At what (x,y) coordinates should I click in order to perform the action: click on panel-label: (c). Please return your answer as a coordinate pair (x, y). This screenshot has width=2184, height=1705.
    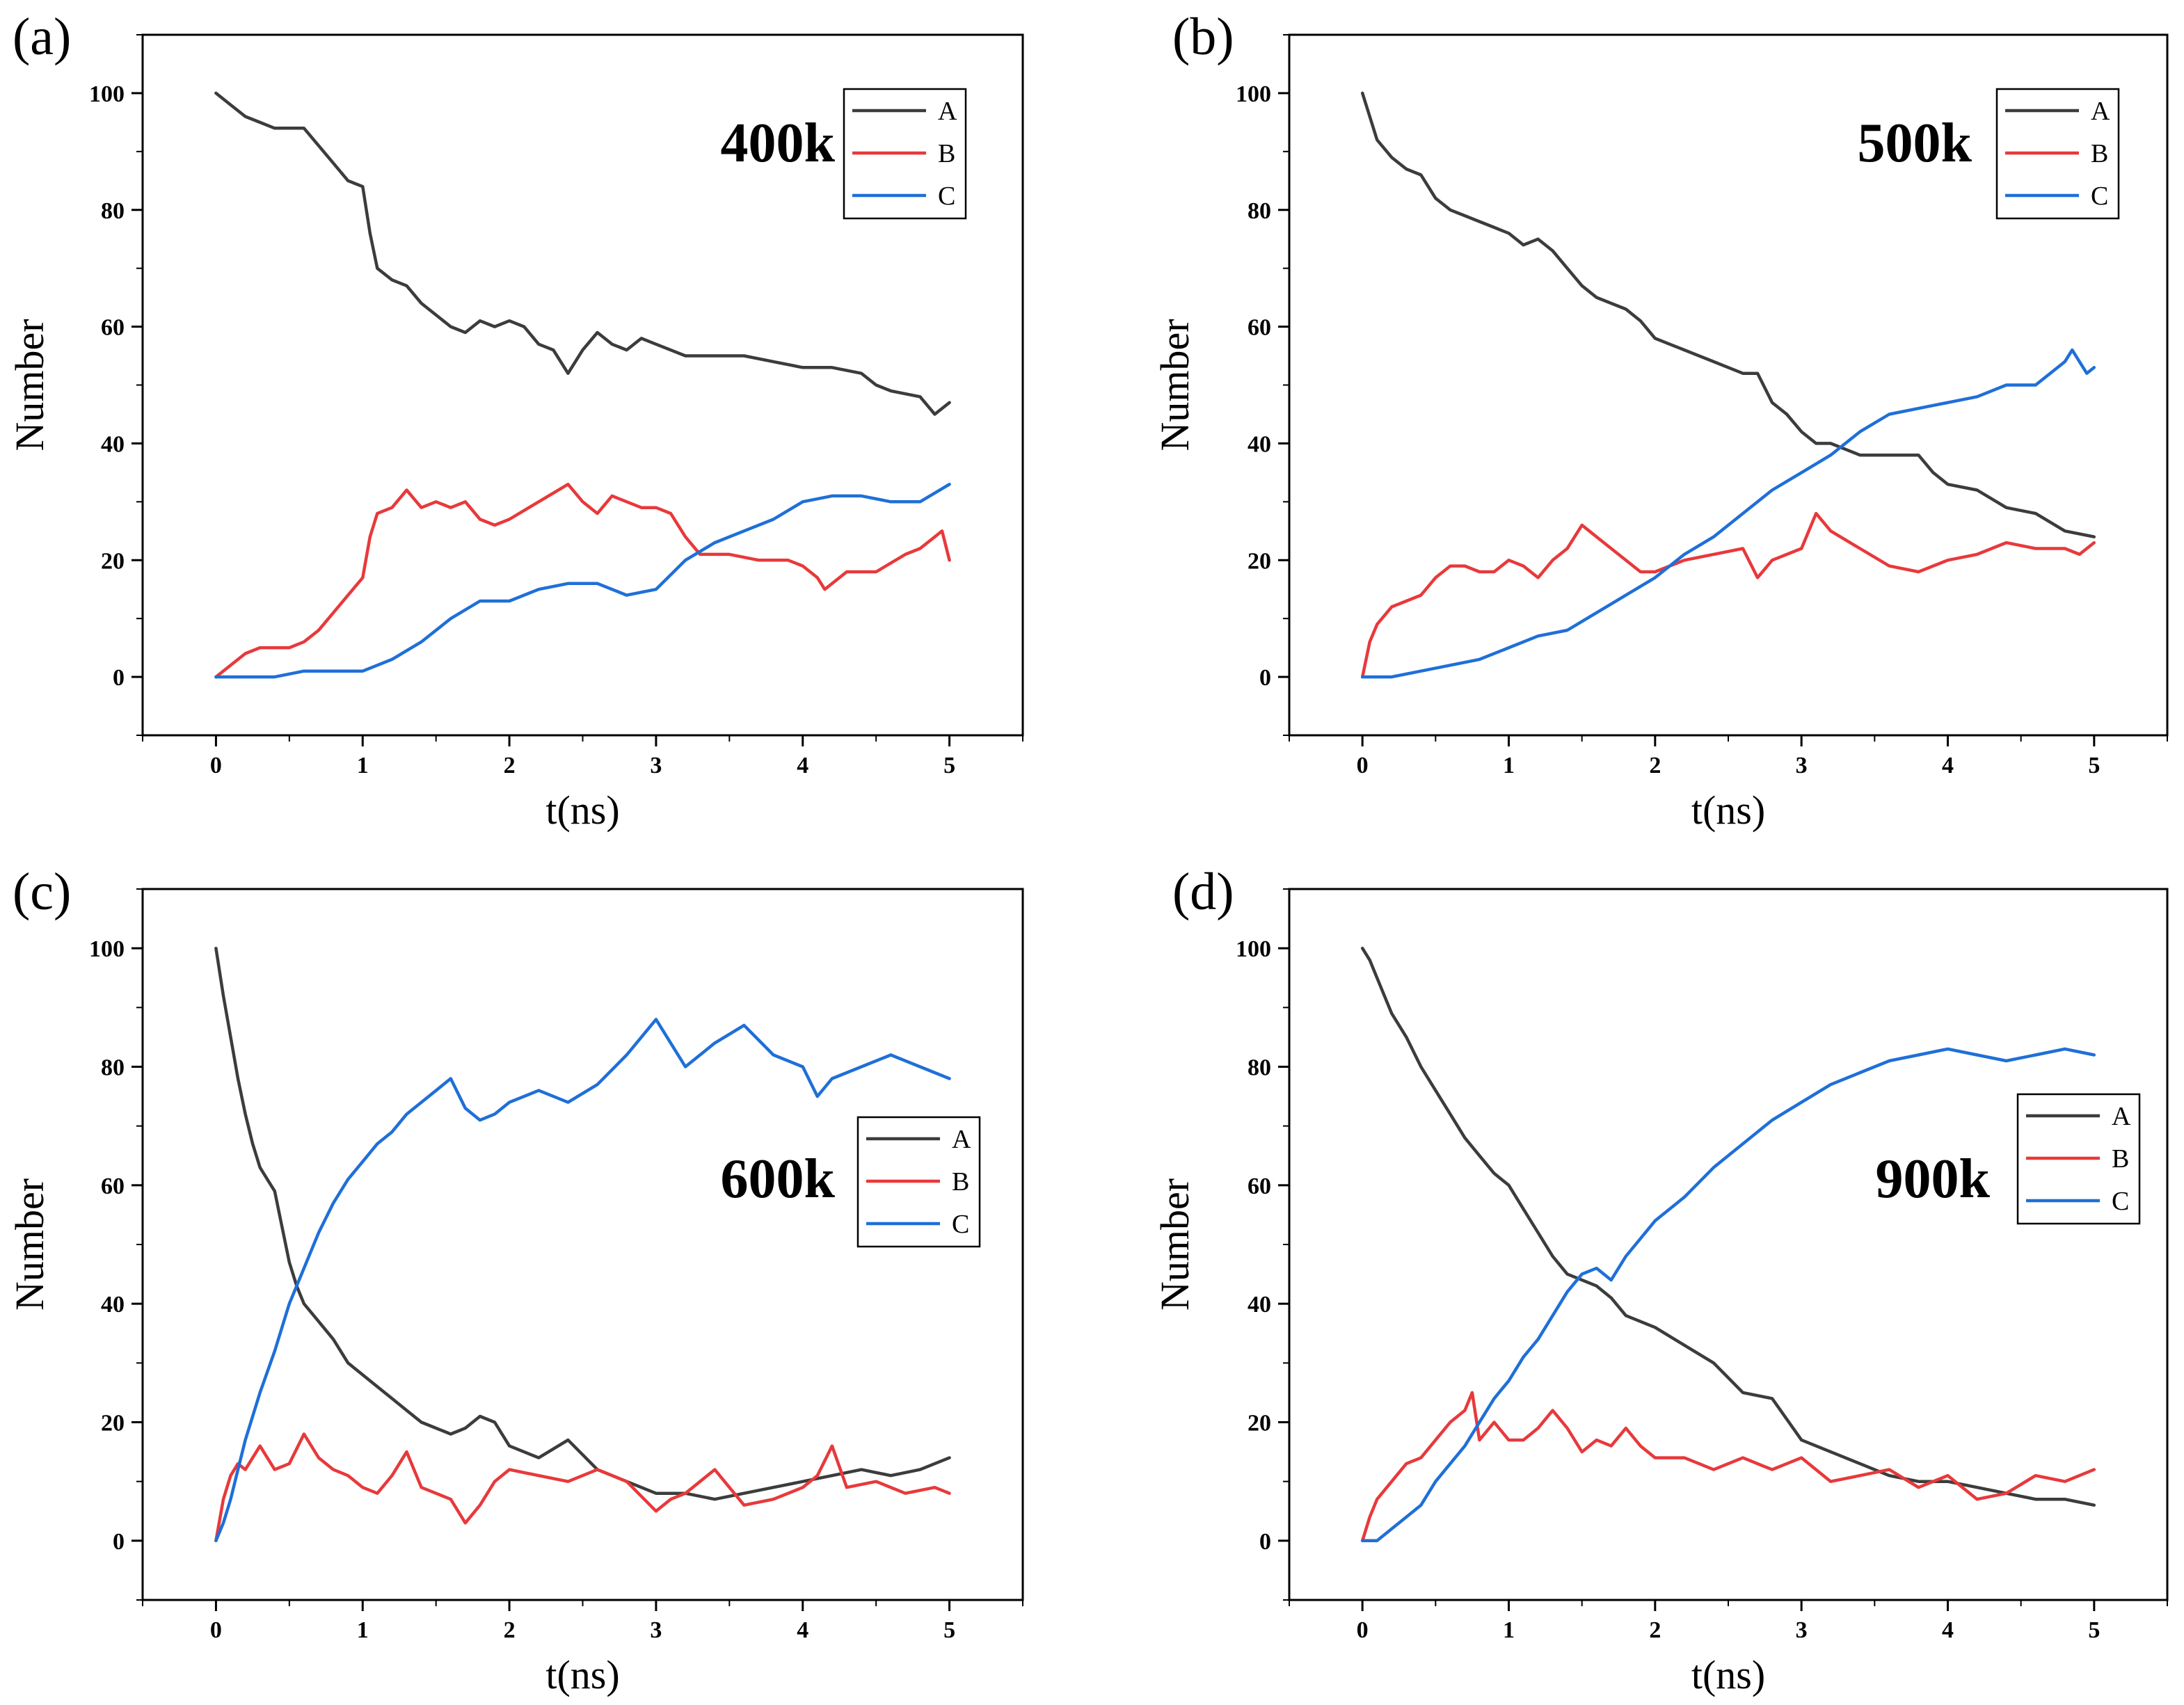
    Looking at the image, I should click on (42, 892).